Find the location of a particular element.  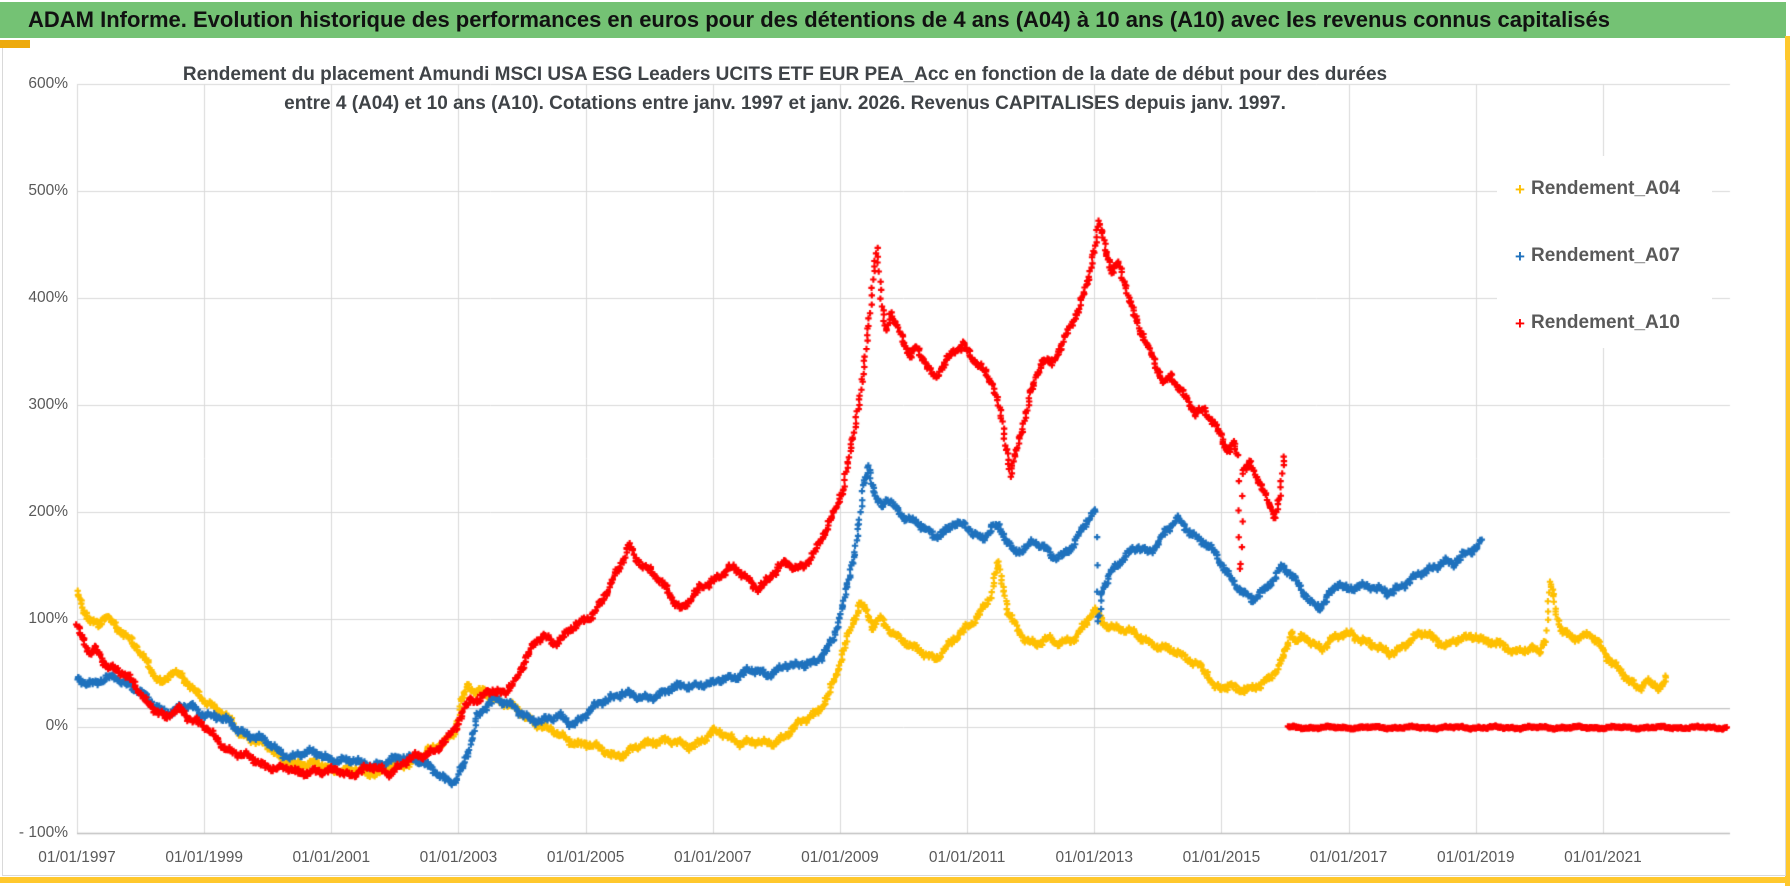

x-axis-tick: 01/01/2005 is located at coordinates (585, 857).